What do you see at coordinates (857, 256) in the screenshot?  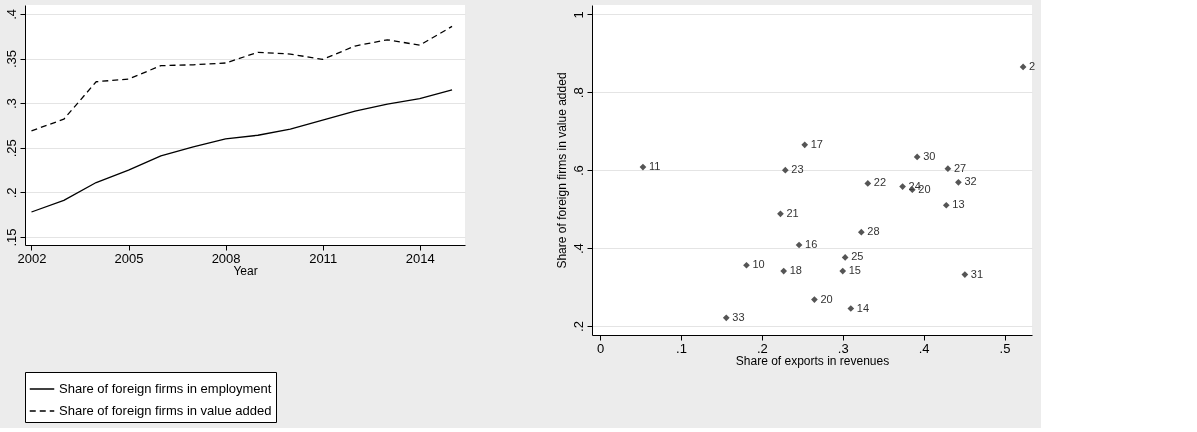 I see `text: 25` at bounding box center [857, 256].